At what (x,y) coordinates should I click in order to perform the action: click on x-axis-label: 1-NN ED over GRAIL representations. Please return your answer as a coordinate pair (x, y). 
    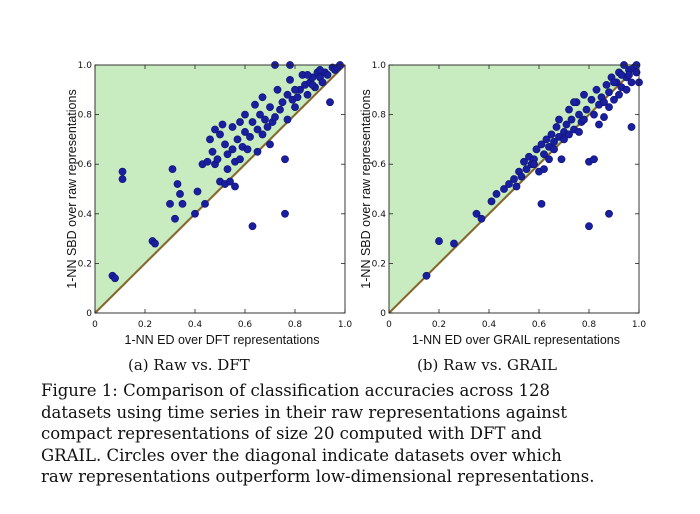
    Looking at the image, I should click on (516, 340).